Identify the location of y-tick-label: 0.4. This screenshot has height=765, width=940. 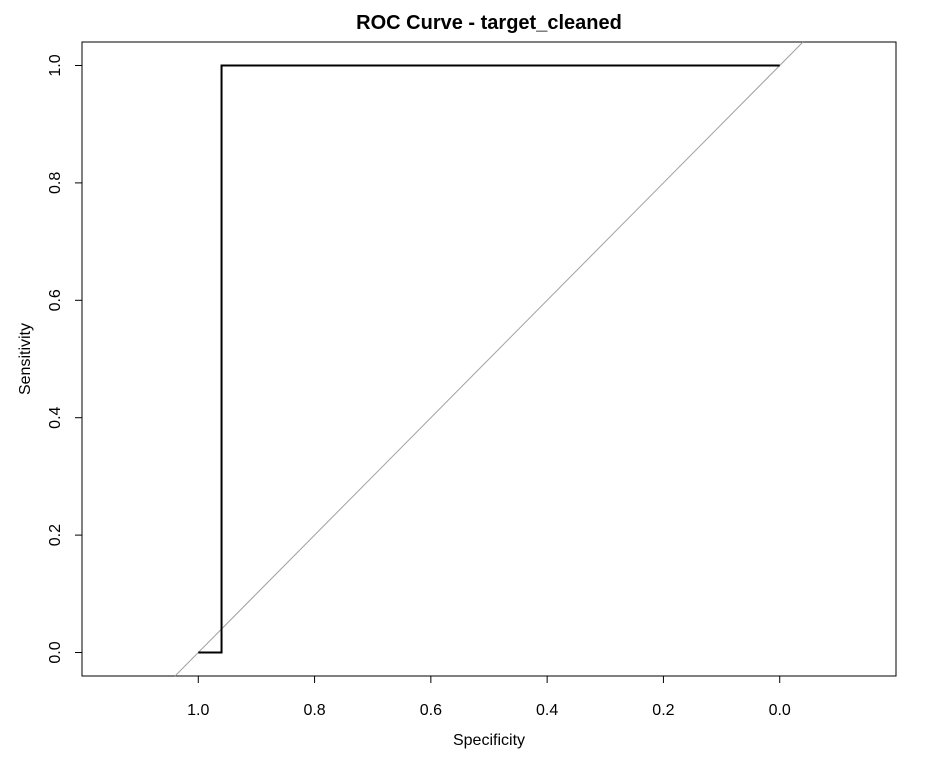
(55, 417).